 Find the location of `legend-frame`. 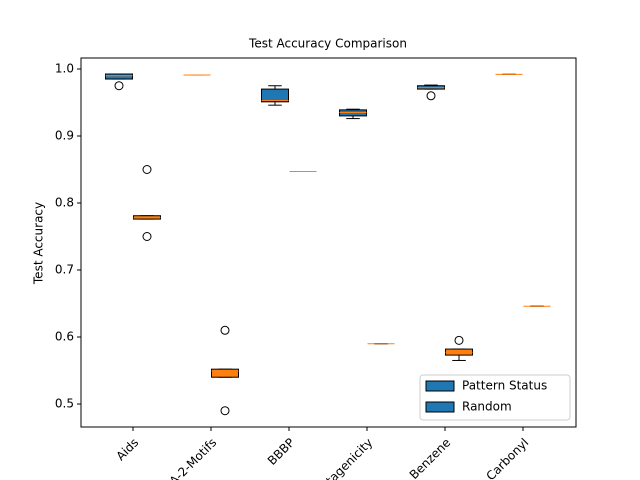

legend-frame is located at coordinates (495, 397).